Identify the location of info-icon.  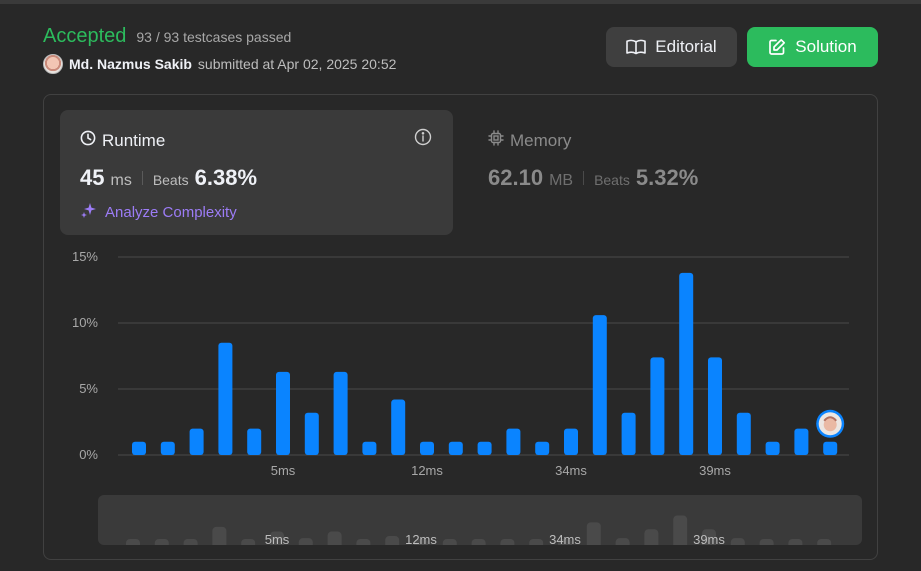
(423, 139).